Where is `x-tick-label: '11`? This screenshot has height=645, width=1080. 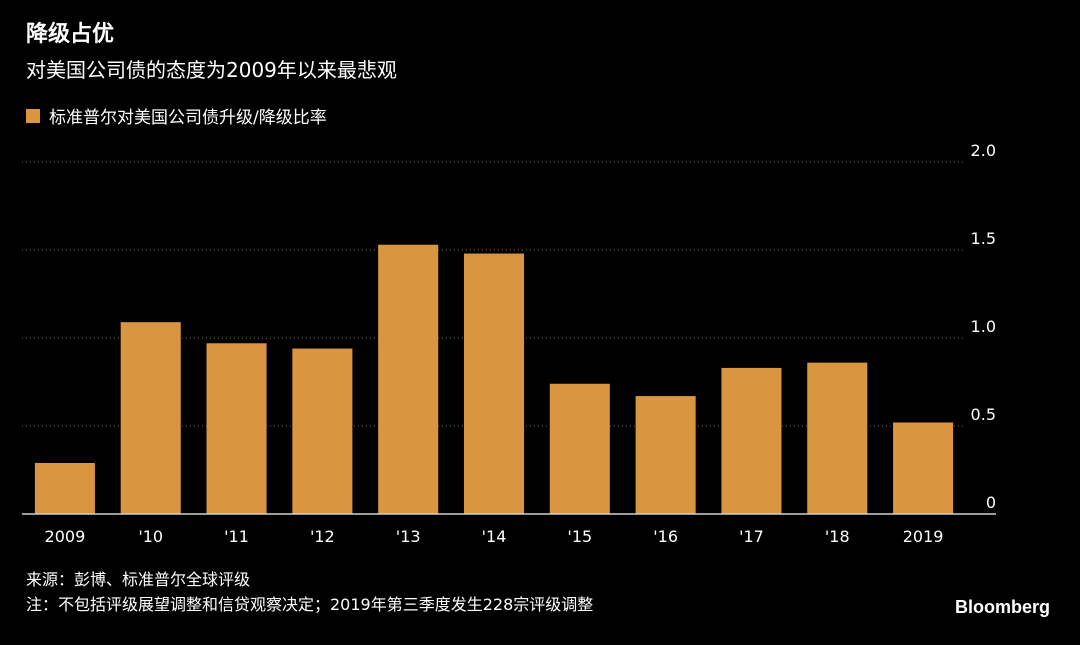 x-tick-label: '11 is located at coordinates (236, 536).